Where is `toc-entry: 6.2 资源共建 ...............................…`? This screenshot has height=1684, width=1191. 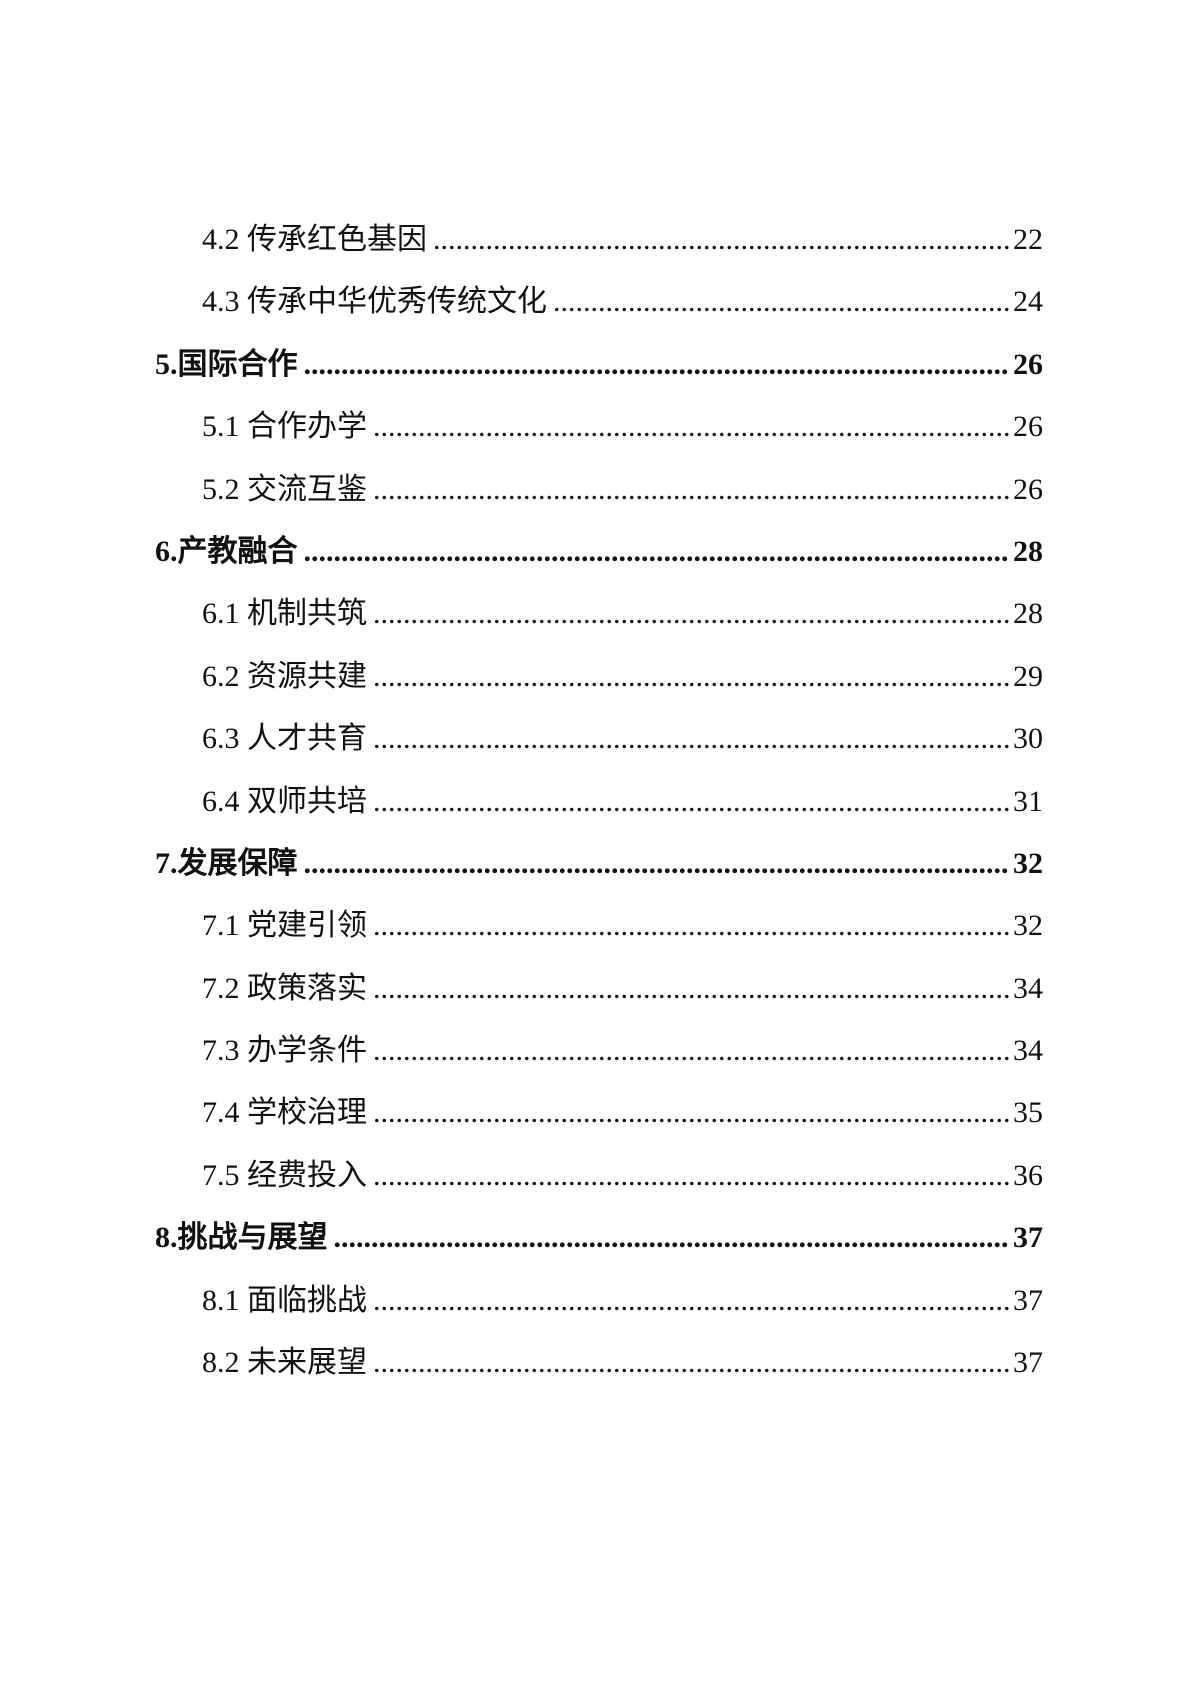
toc-entry: 6.2 资源共建 ...............................… is located at coordinates (599, 691).